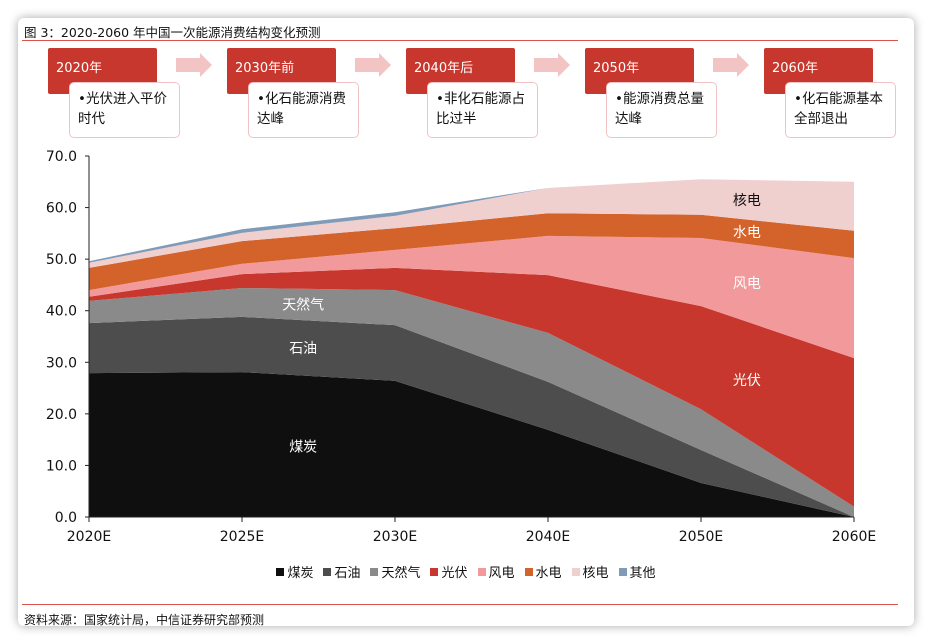 The height and width of the screenshot is (643, 932). I want to click on x-tick-label: 2040E, so click(548, 537).